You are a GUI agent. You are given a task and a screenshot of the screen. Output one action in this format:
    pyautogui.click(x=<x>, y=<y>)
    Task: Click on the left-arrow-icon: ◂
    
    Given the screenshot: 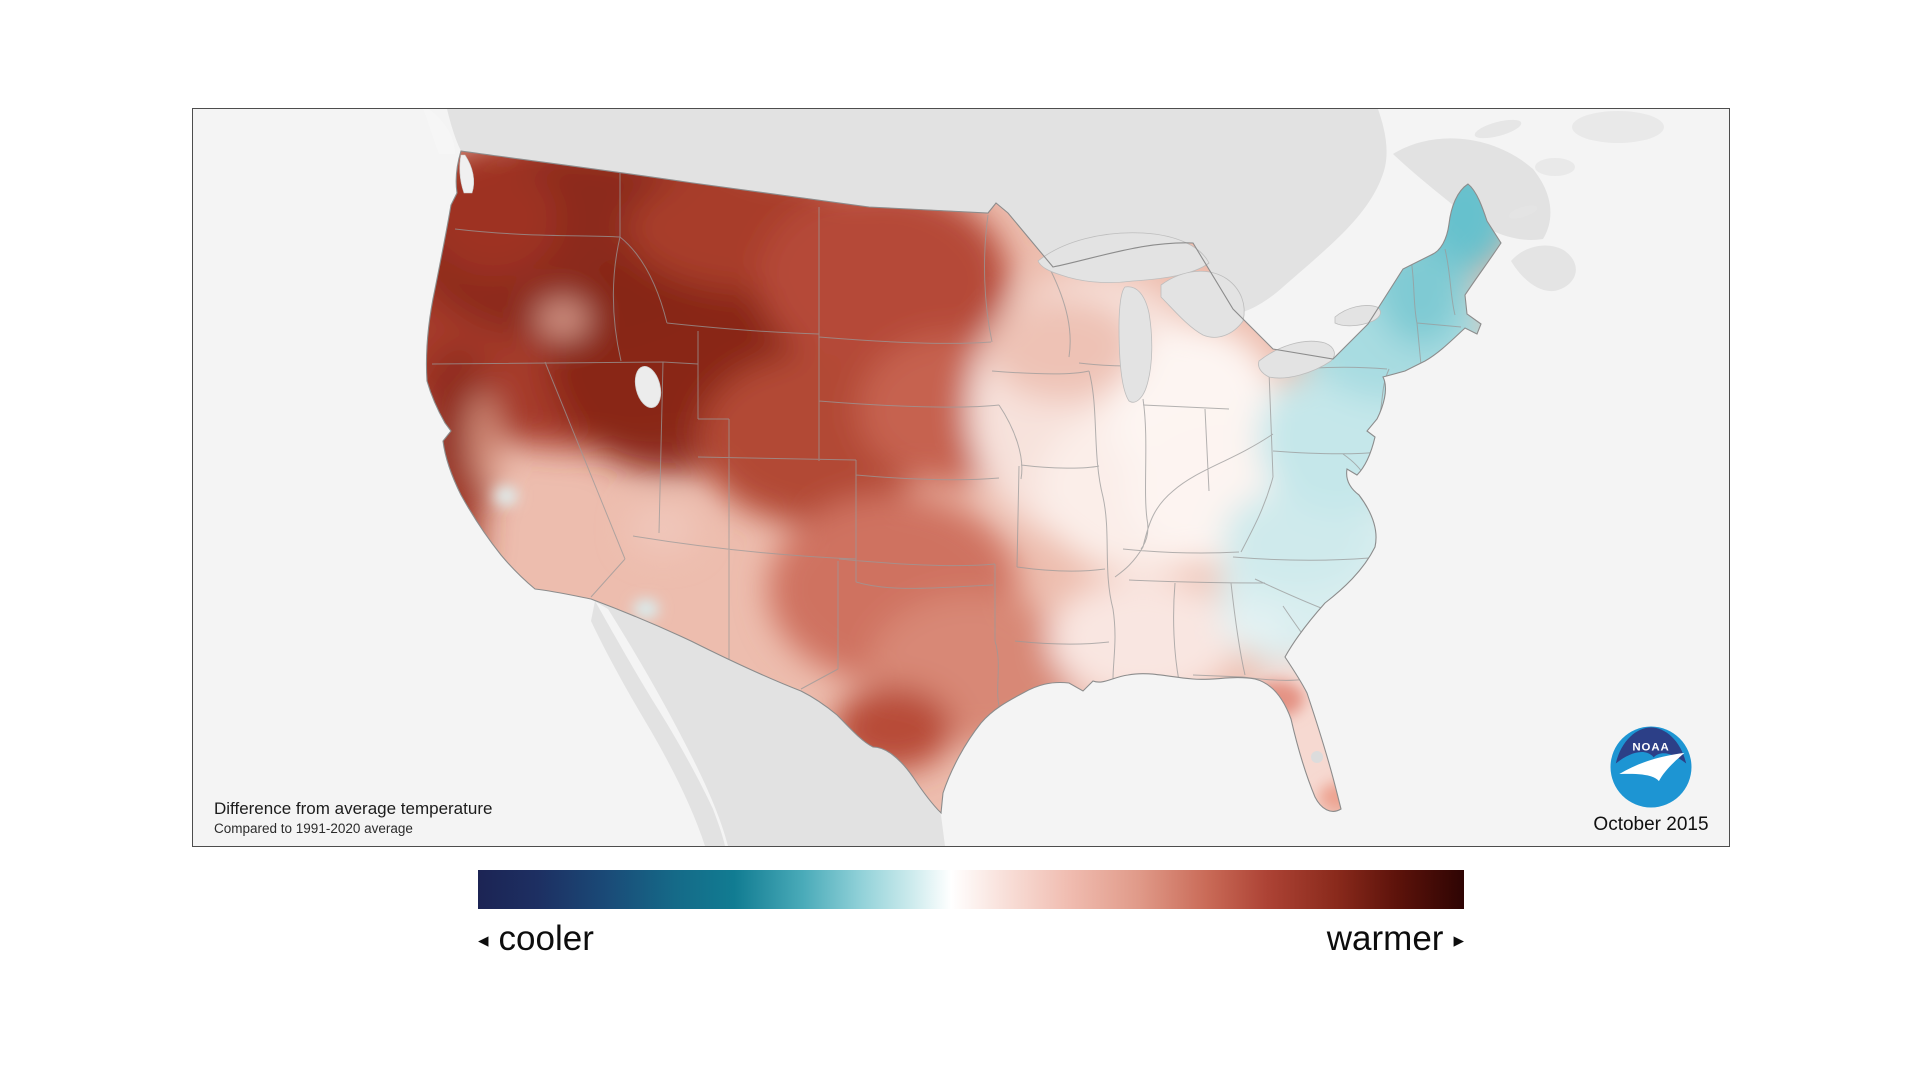 What is the action you would take?
    pyautogui.click(x=483, y=940)
    